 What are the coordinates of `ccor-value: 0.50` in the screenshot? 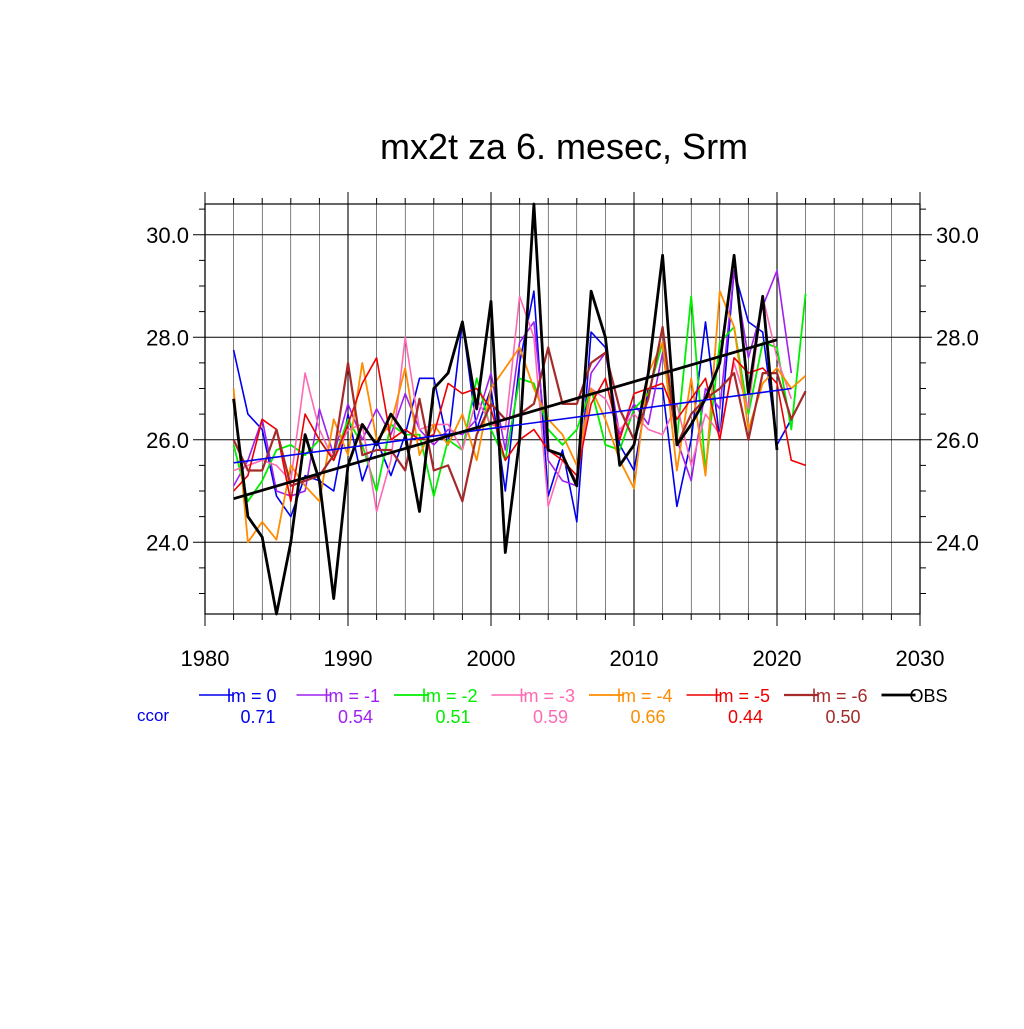 It's located at (842, 717).